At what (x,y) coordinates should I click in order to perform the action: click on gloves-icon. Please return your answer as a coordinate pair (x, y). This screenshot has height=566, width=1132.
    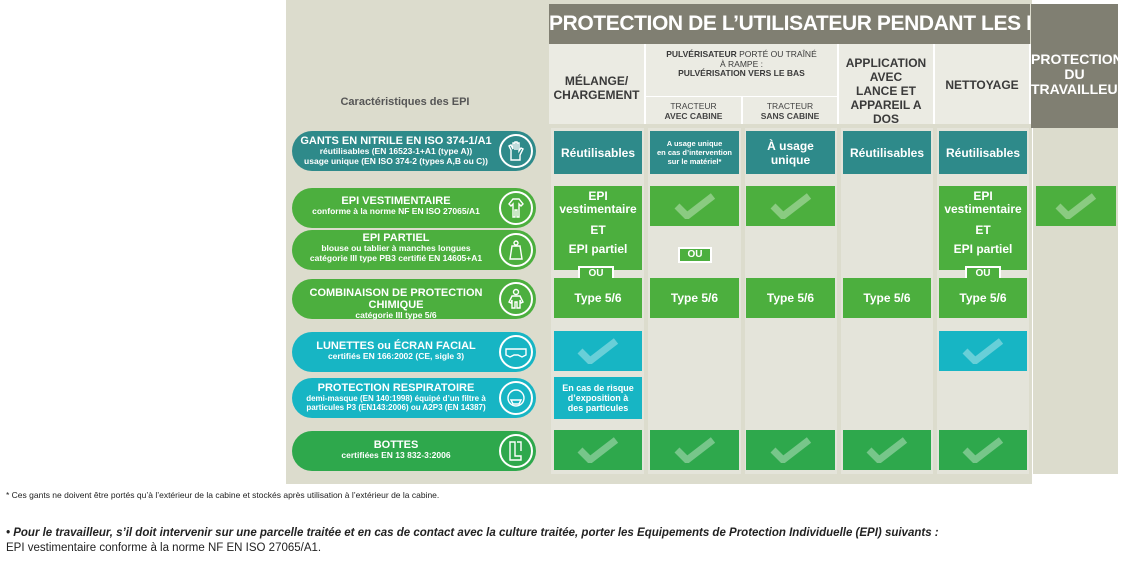
    Looking at the image, I should click on (516, 151).